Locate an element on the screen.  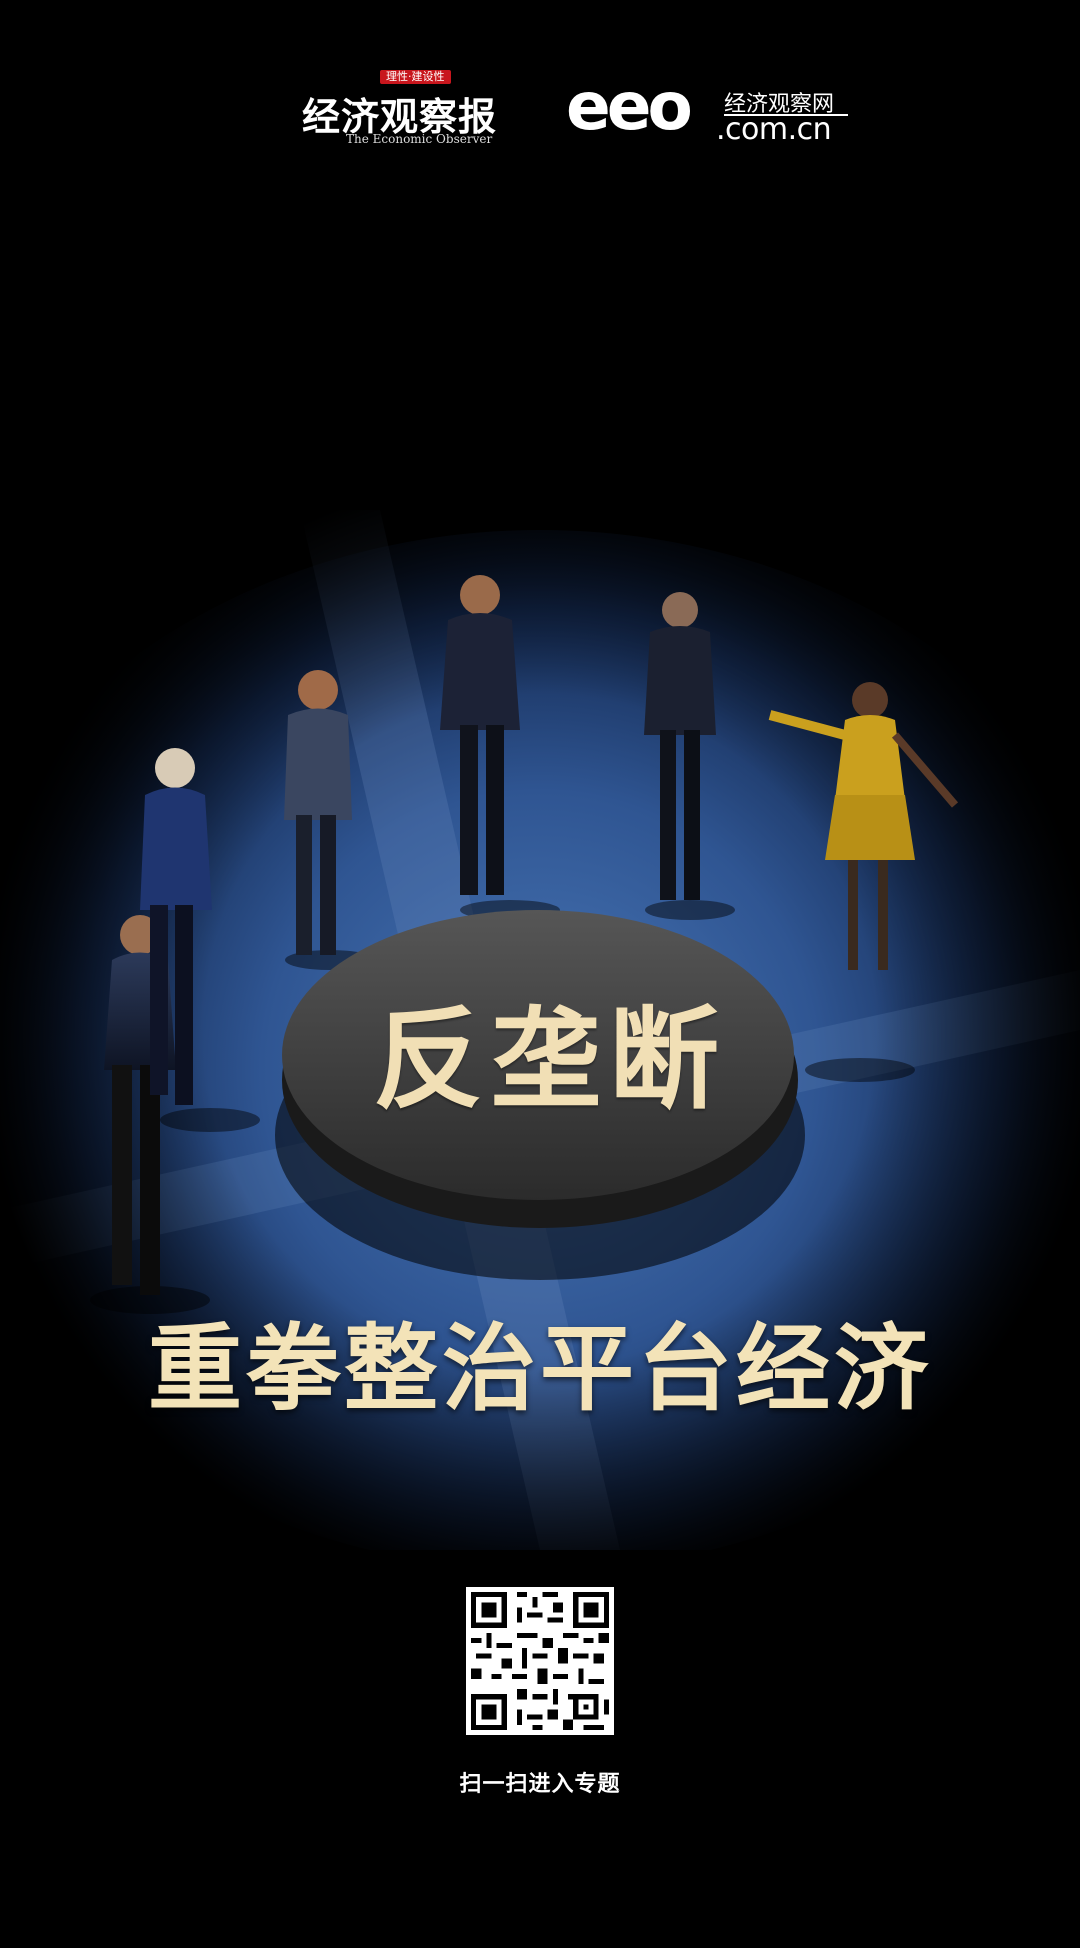
figure-center is located at coordinates (480, 735).